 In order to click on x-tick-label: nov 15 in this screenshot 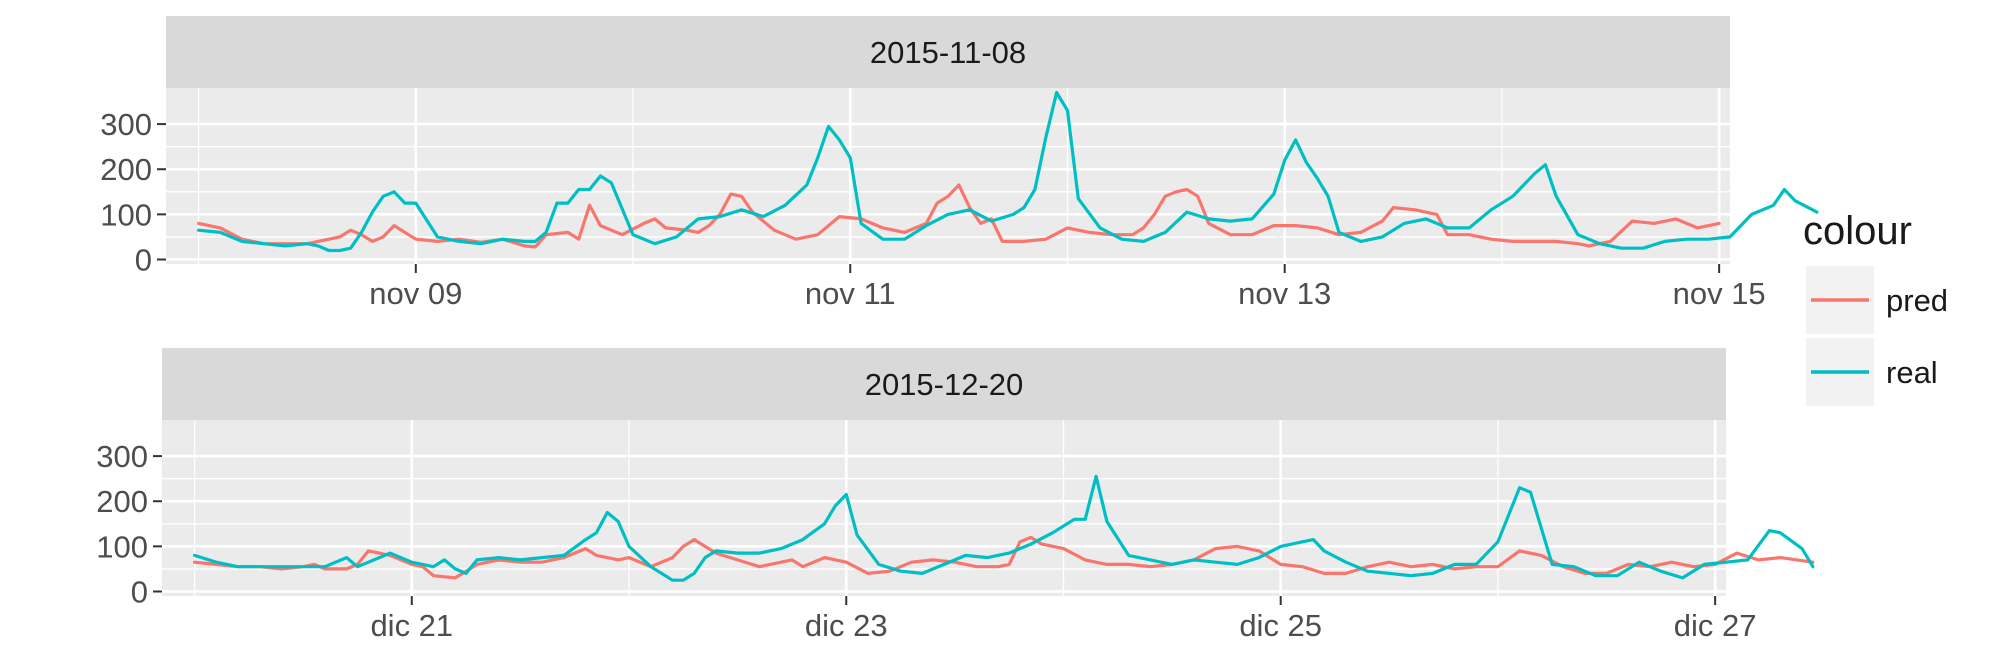, I will do `click(1719, 293)`.